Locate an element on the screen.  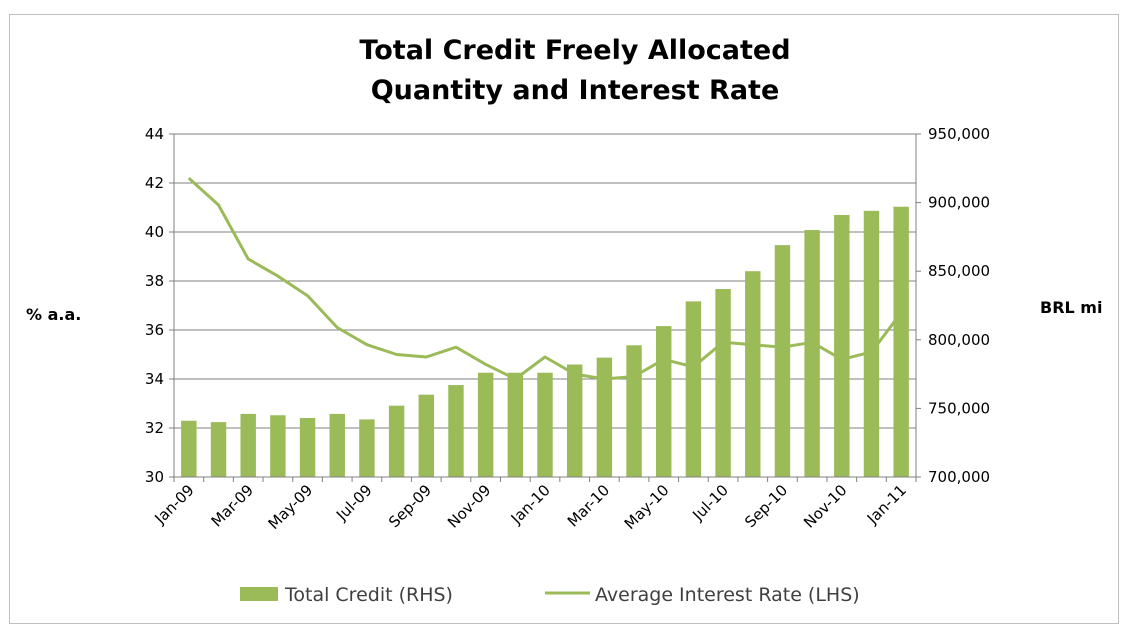
legend-label-bar: Total Credit (RHS) is located at coordinates (368, 595).